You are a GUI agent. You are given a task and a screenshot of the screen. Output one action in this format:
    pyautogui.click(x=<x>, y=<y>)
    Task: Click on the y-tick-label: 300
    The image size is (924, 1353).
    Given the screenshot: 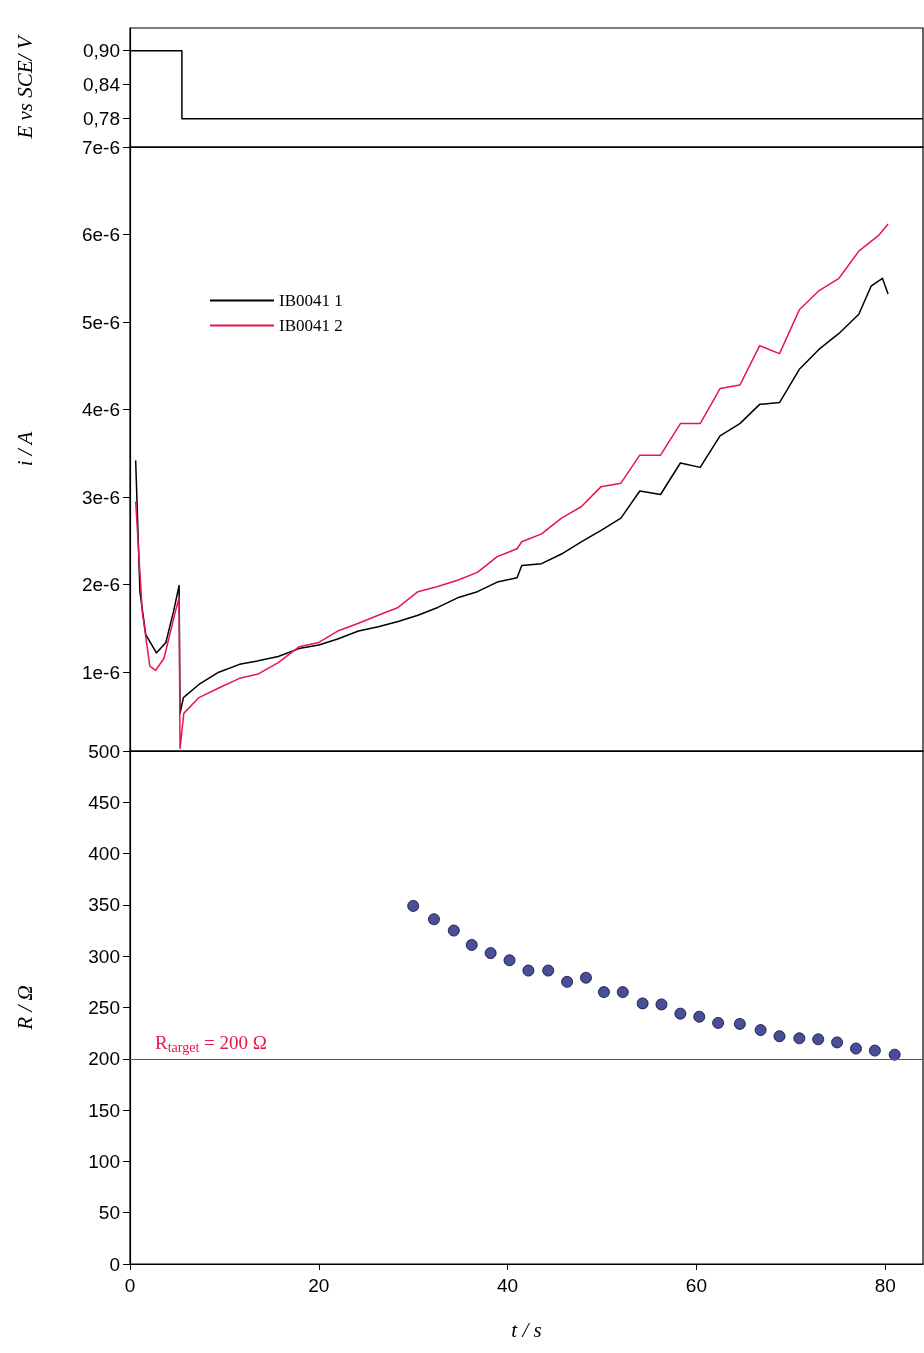 What is the action you would take?
    pyautogui.click(x=104, y=956)
    